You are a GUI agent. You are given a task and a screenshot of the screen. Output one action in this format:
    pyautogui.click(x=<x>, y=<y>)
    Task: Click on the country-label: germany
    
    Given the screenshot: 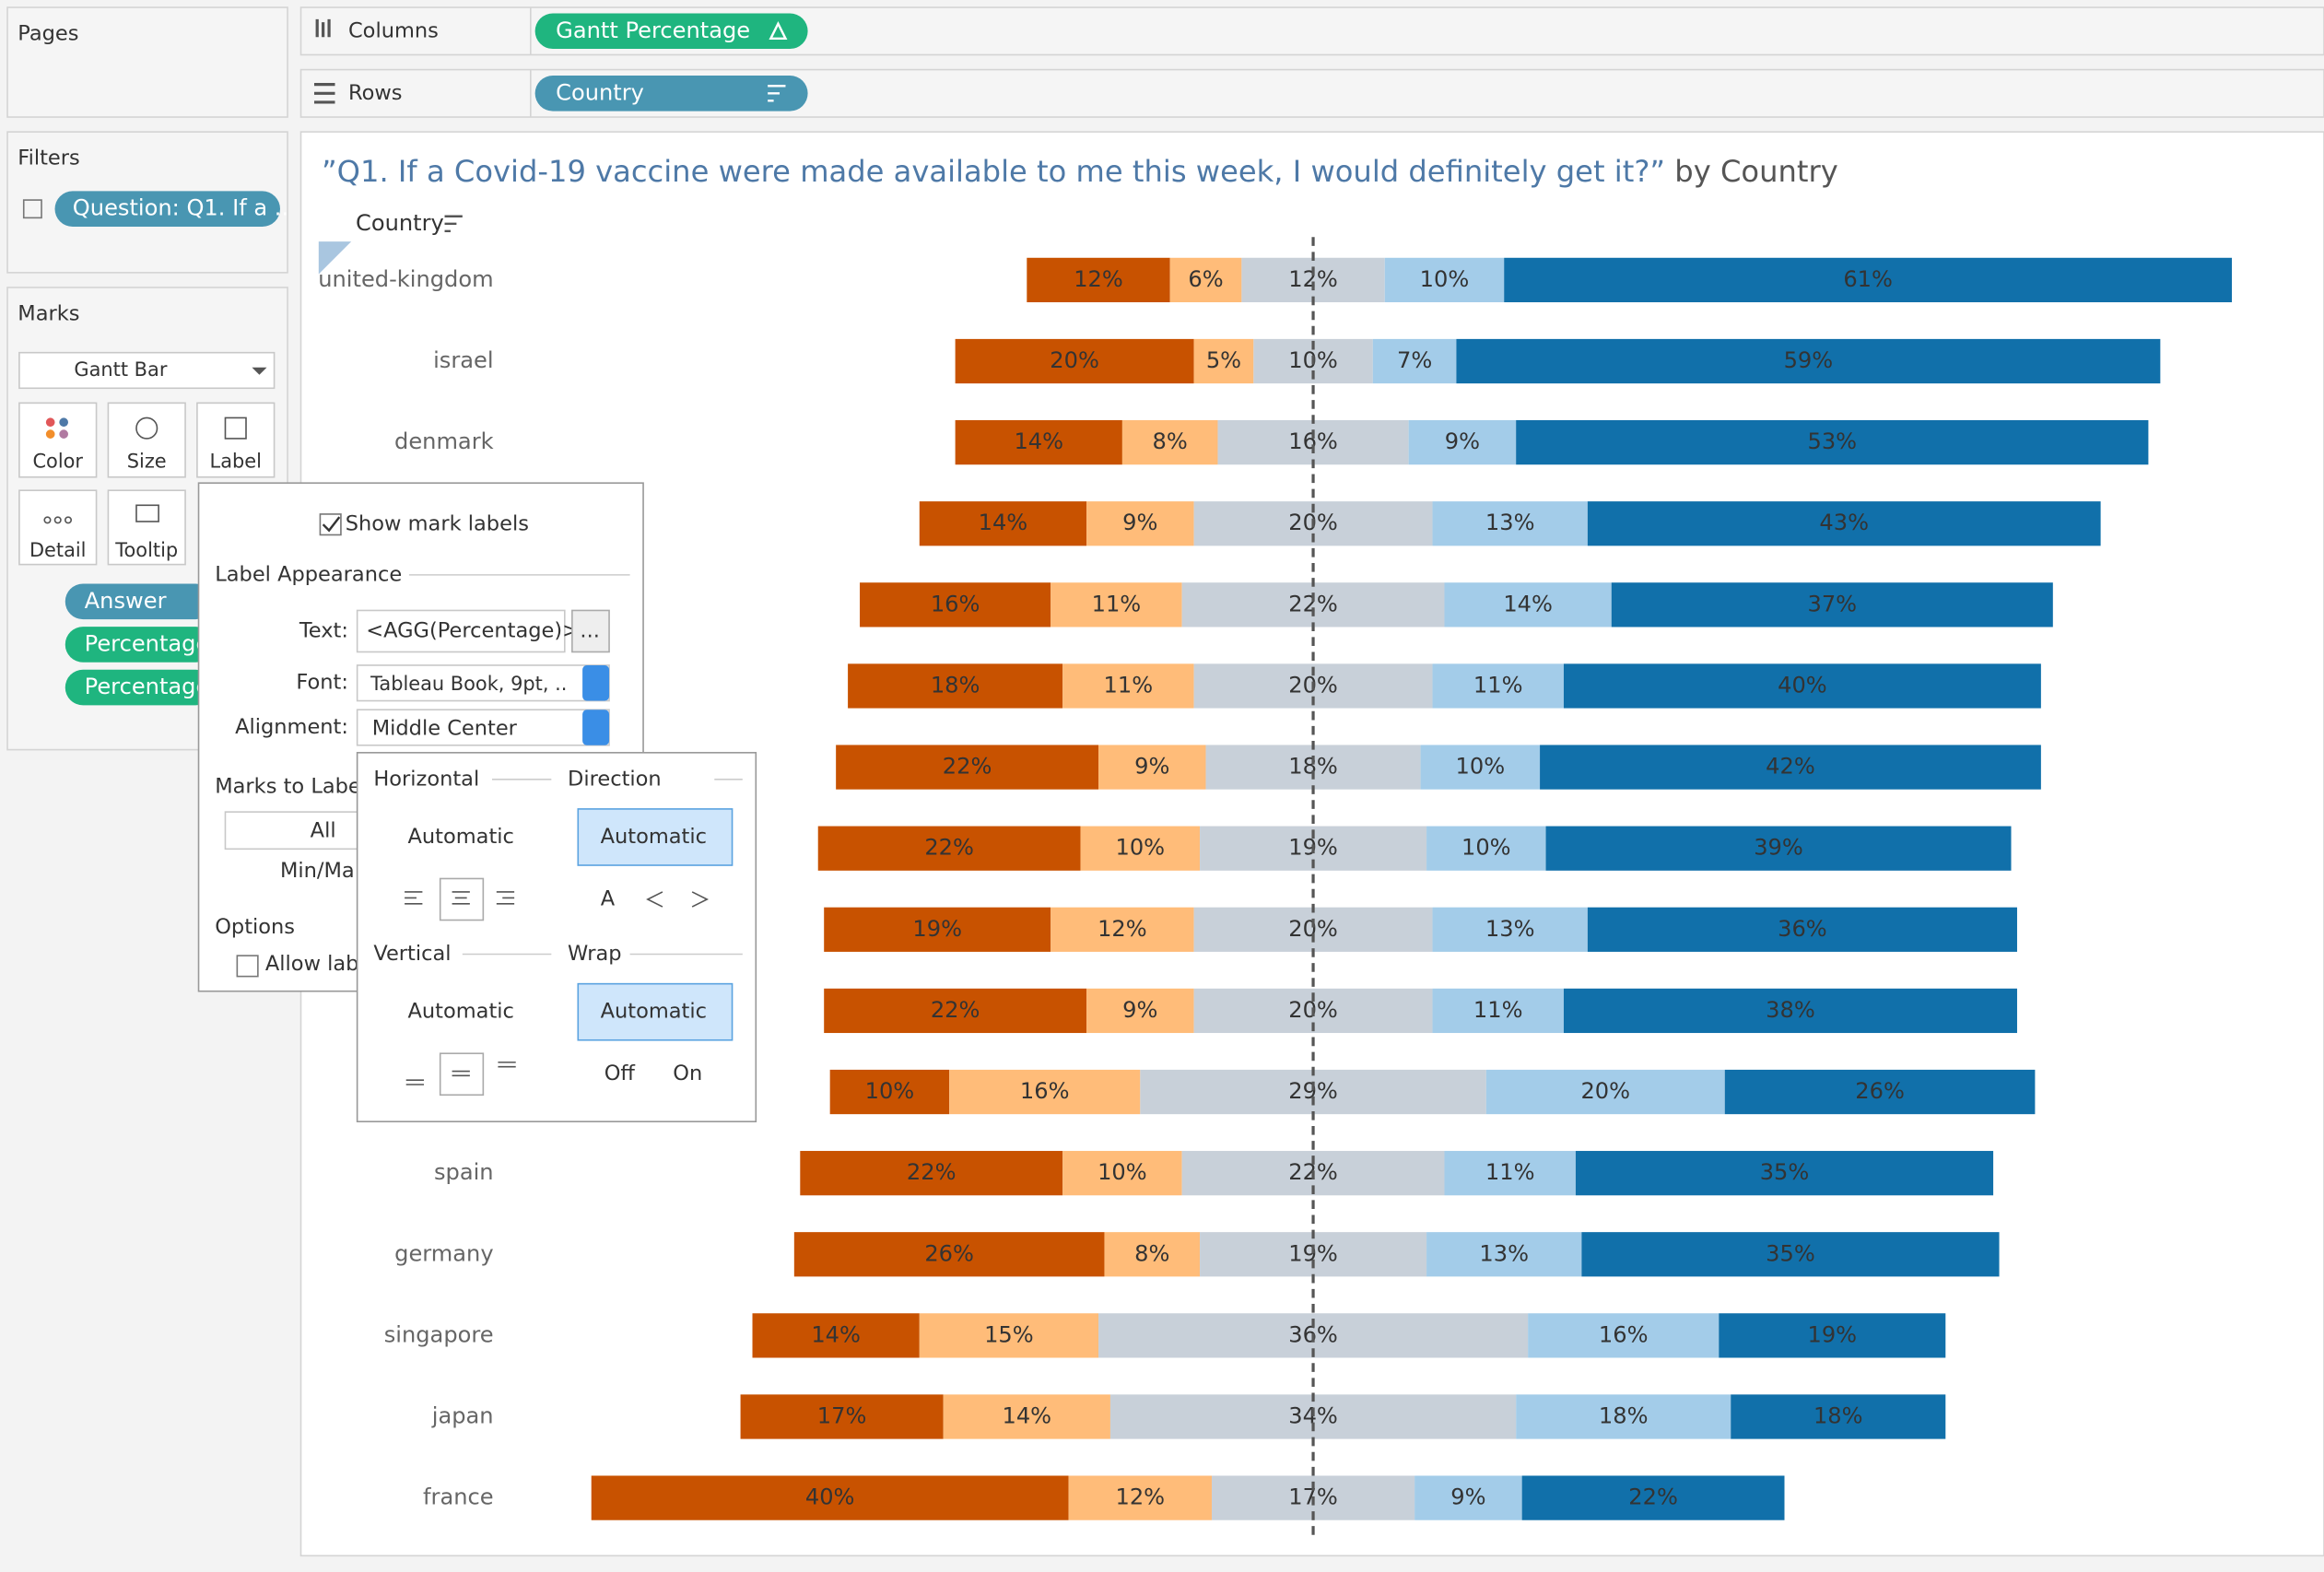 What is the action you would take?
    pyautogui.click(x=443, y=1253)
    